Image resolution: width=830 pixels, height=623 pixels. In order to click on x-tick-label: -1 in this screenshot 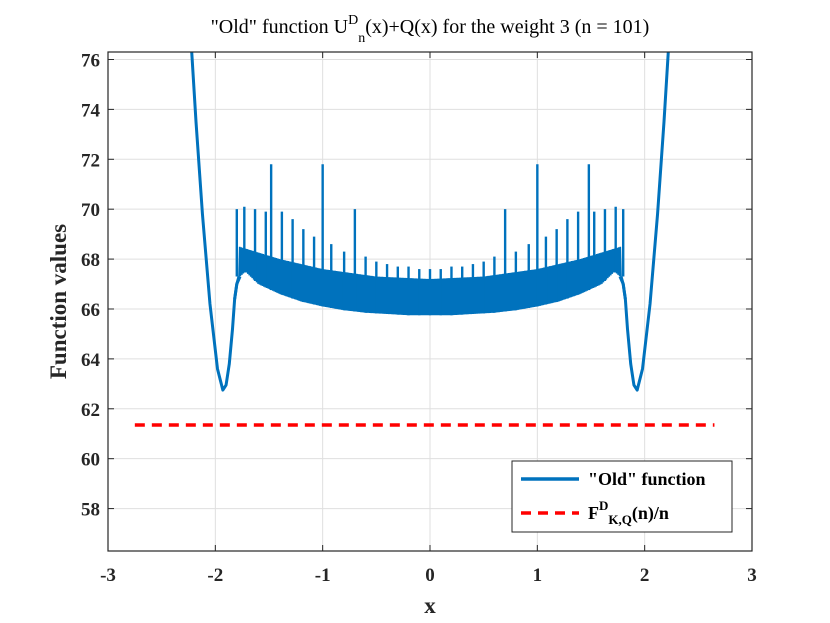, I will do `click(323, 575)`.